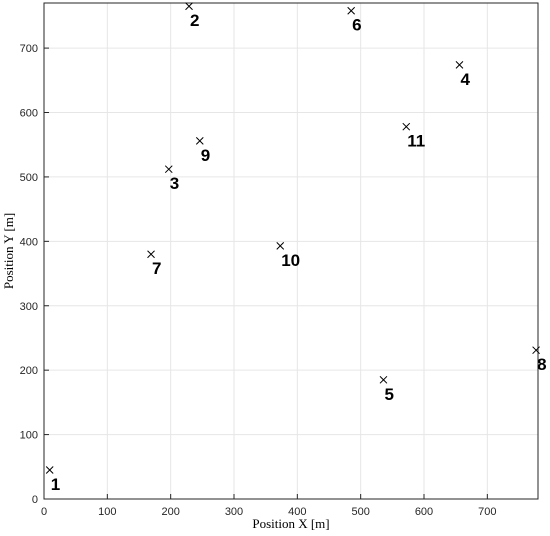 The width and height of the screenshot is (550, 536). Describe the element at coordinates (174, 183) in the screenshot. I see `point-label: 3` at that location.